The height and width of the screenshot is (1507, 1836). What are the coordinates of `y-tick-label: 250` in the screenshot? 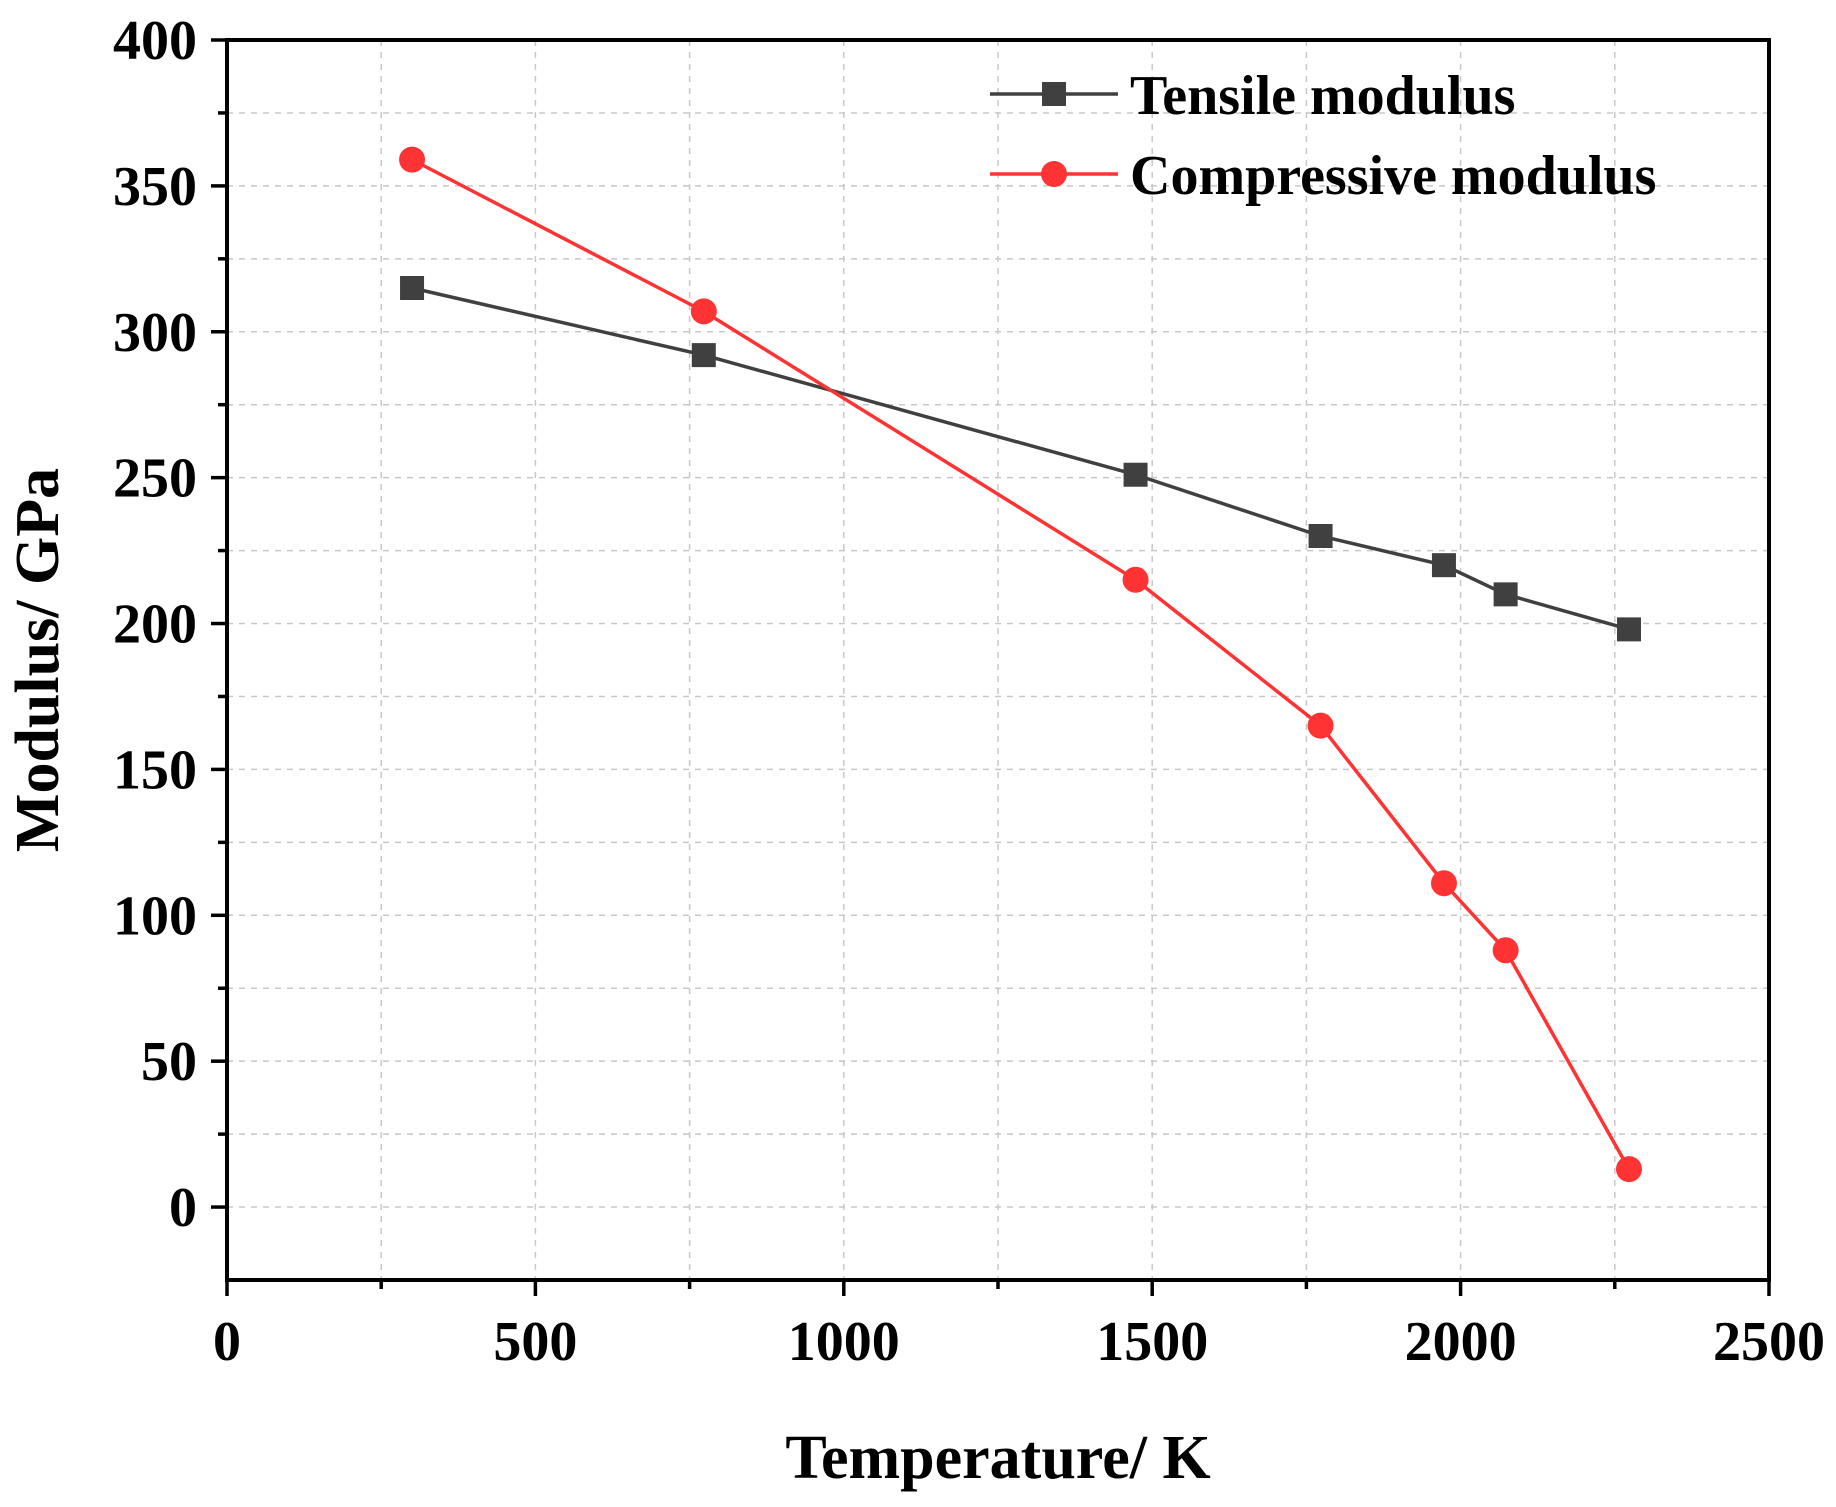 It's located at (155, 479).